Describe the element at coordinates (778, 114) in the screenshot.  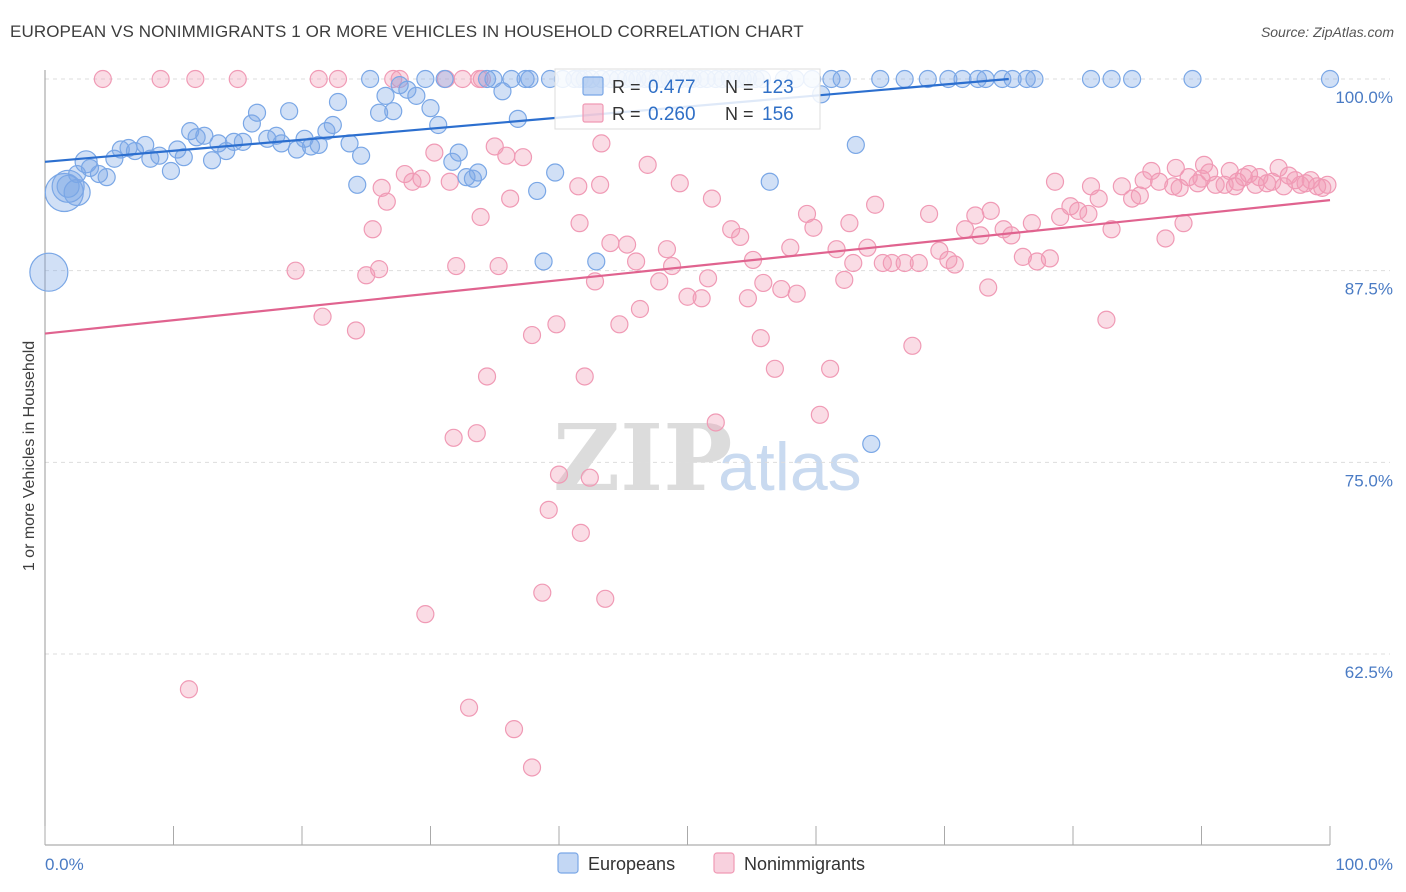
I see `nonimmigrants-n-value: 156` at that location.